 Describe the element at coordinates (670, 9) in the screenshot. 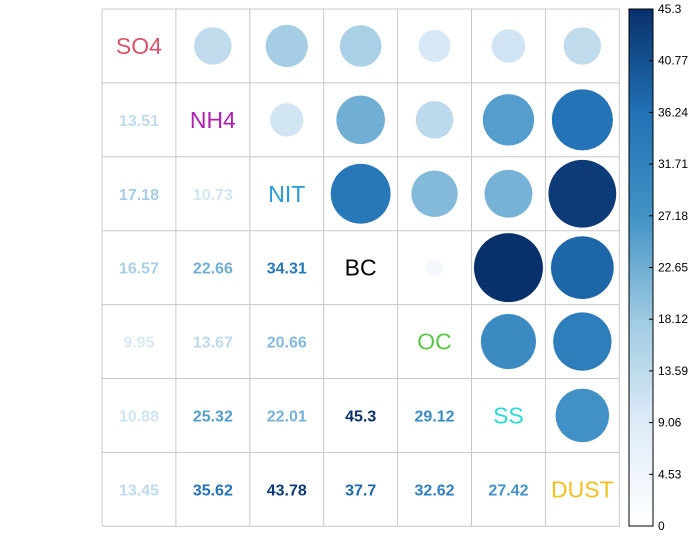

I see `colorbar-tick-label: 45.3` at that location.